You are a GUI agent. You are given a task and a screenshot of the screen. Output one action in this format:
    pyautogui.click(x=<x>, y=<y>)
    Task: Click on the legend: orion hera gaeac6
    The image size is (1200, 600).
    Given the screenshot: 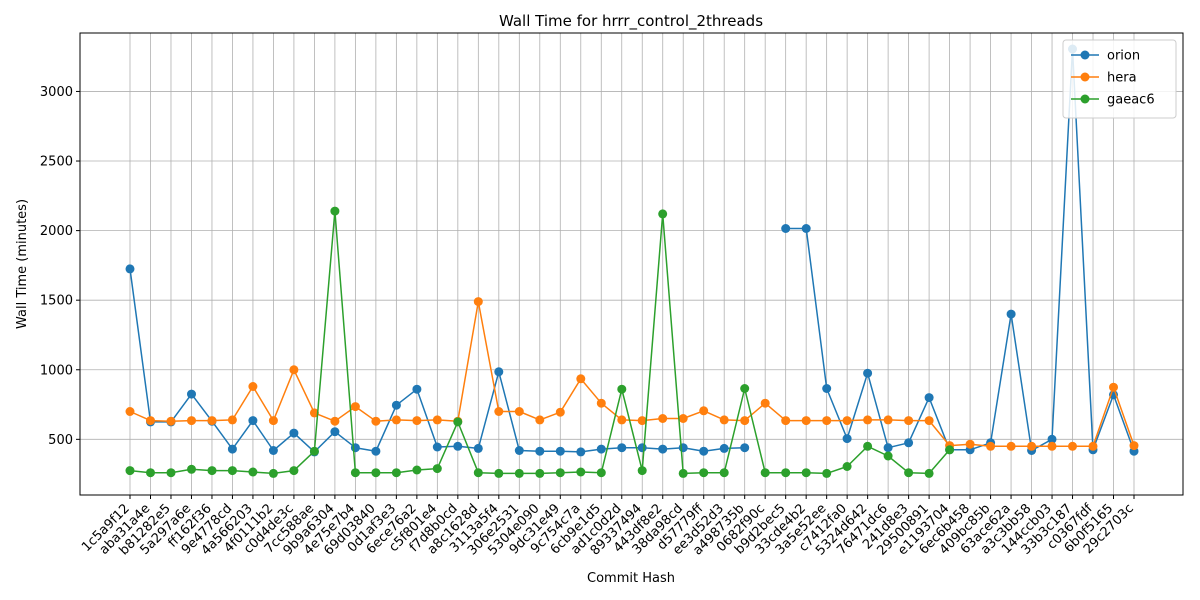 What is the action you would take?
    pyautogui.click(x=1119, y=79)
    